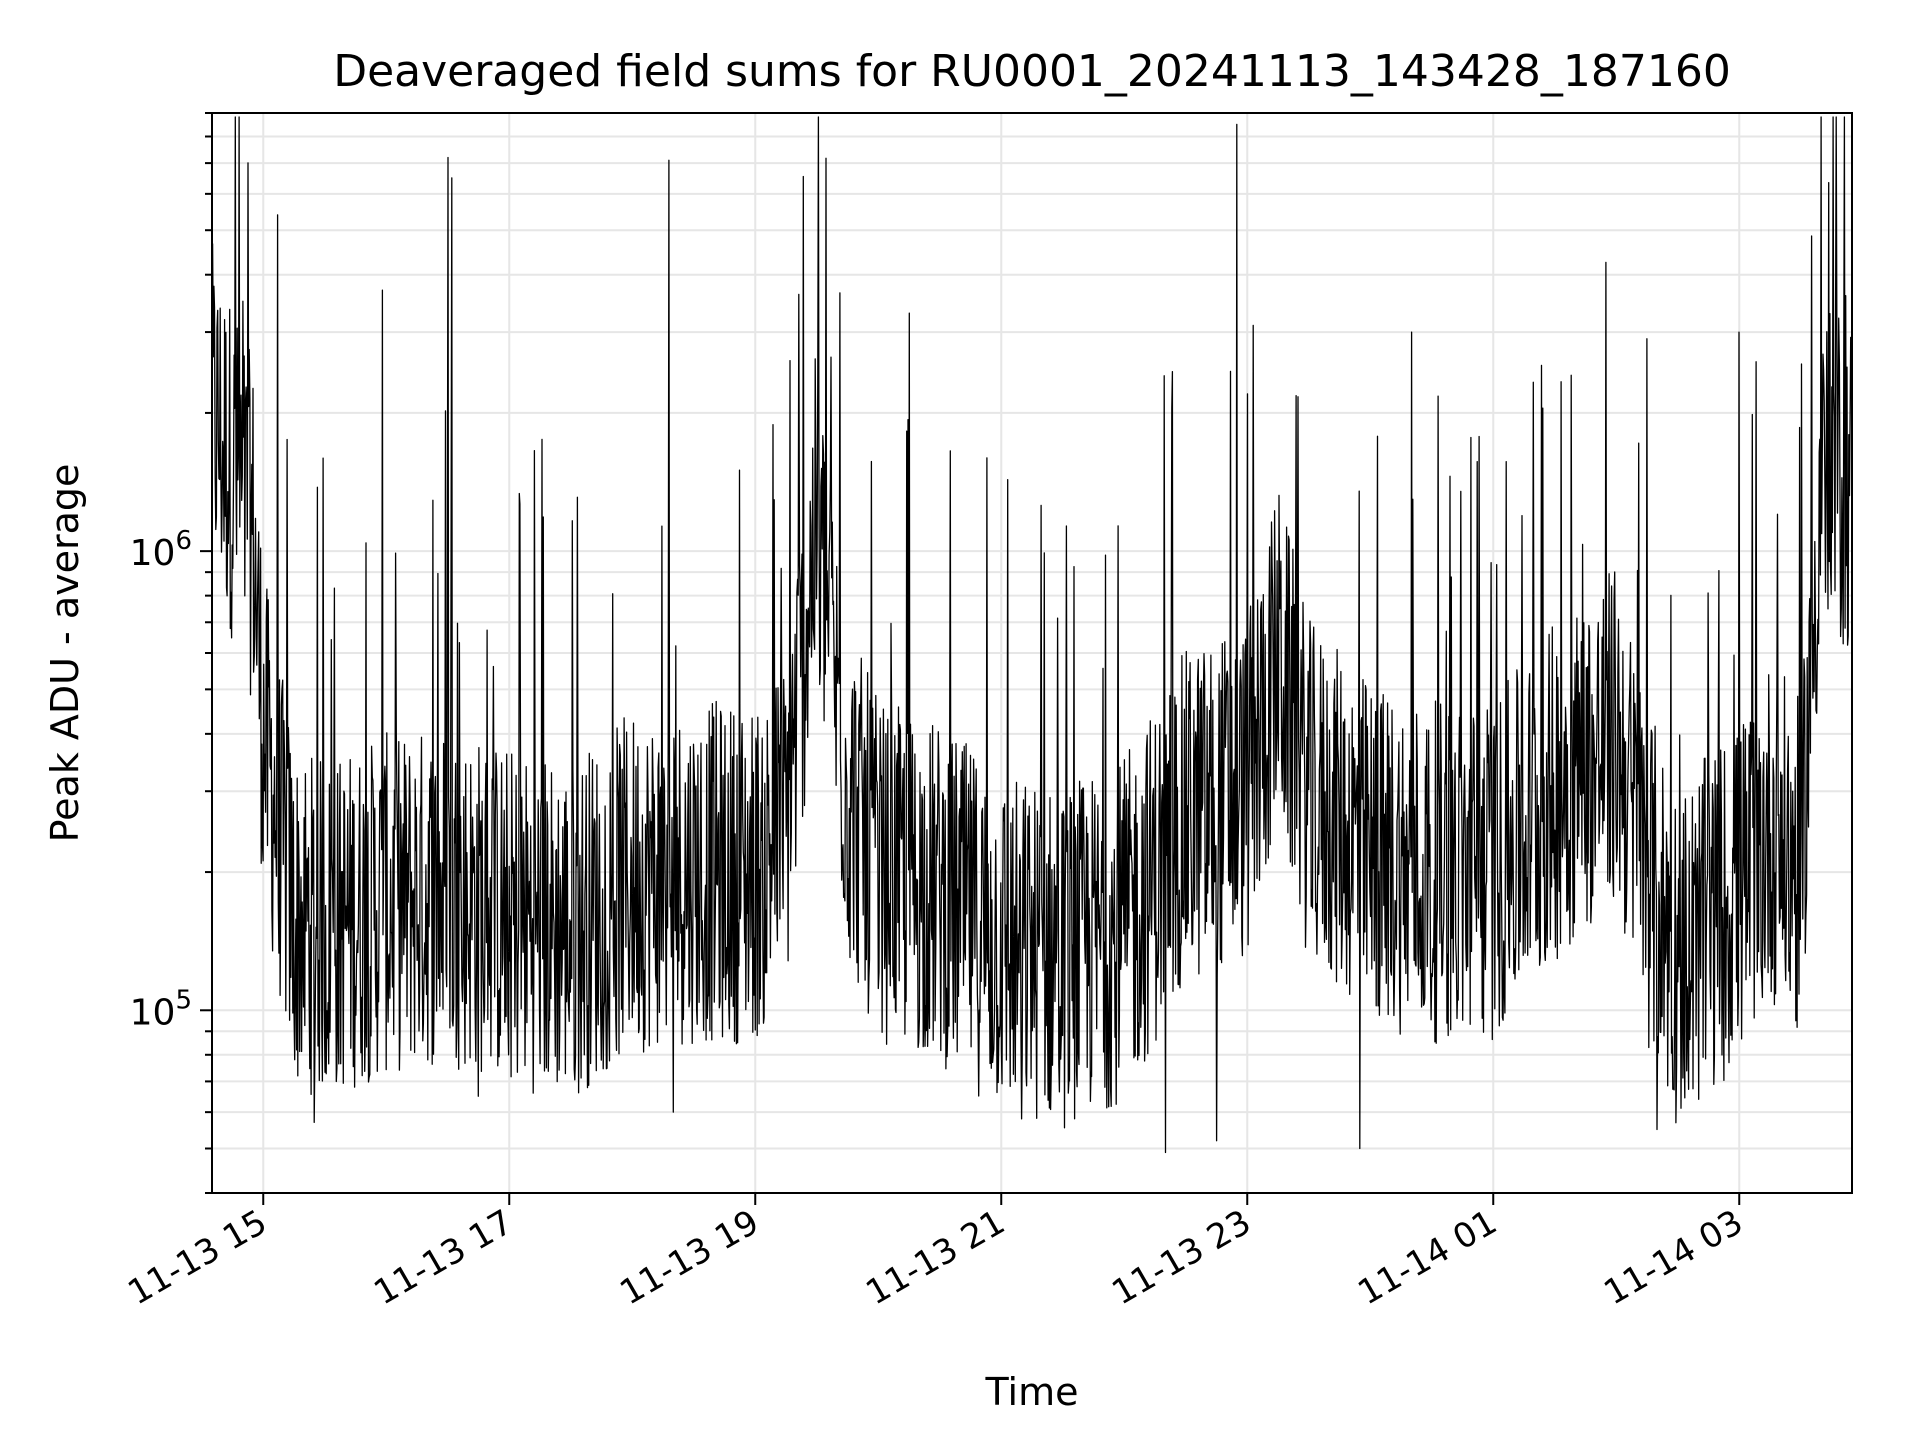 This screenshot has height=1440, width=1920. I want to click on y-tick-label: 10⁵, so click(161, 1009).